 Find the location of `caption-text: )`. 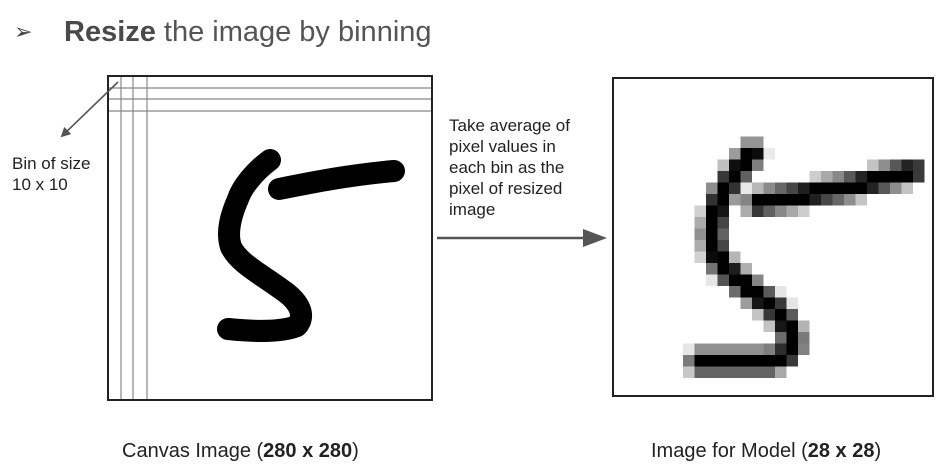

caption-text: ) is located at coordinates (878, 451).